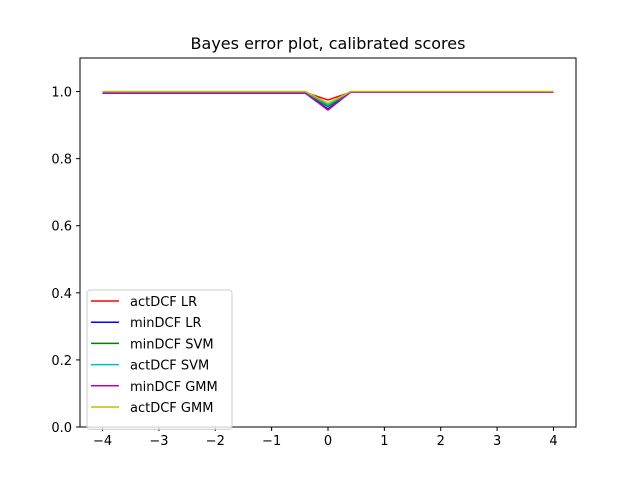  I want to click on legend-label: minDCF LR, so click(166, 323).